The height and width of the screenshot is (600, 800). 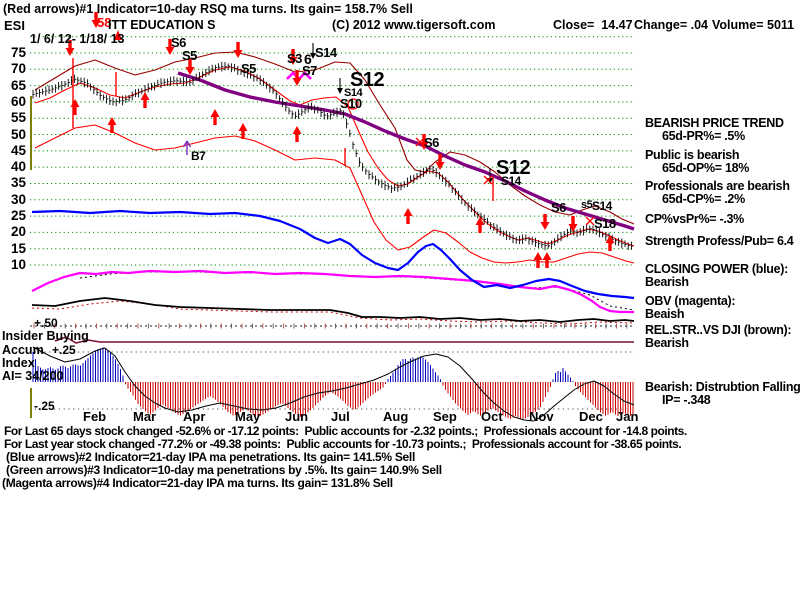 What do you see at coordinates (95, 416) in the screenshot?
I see `month-axis-label: Feb` at bounding box center [95, 416].